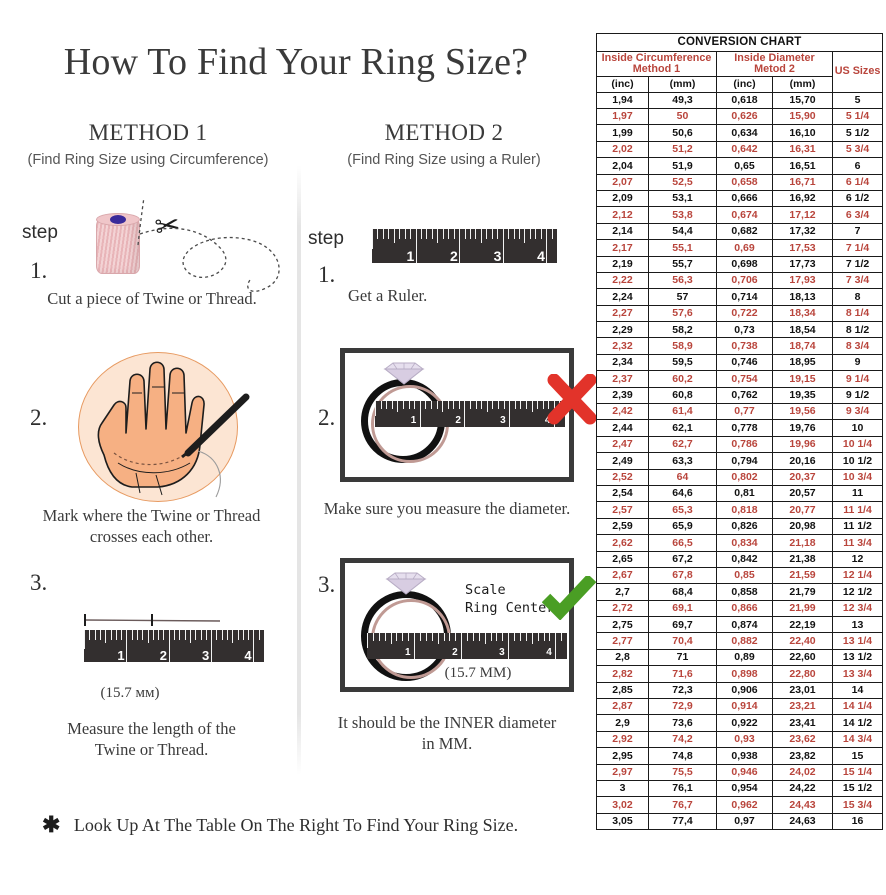 This screenshot has width=886, height=895. Describe the element at coordinates (744, 477) in the screenshot. I see `table-cell: 0,802` at that location.